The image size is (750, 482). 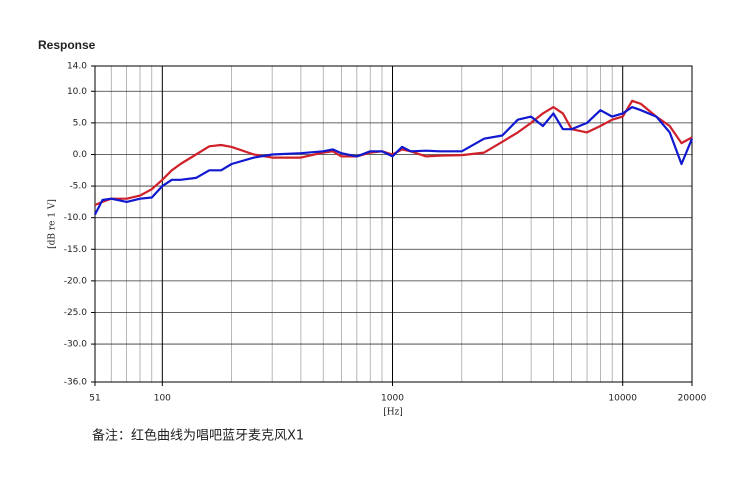 What do you see at coordinates (76, 345) in the screenshot?
I see `y-tick-label: -30.0` at bounding box center [76, 345].